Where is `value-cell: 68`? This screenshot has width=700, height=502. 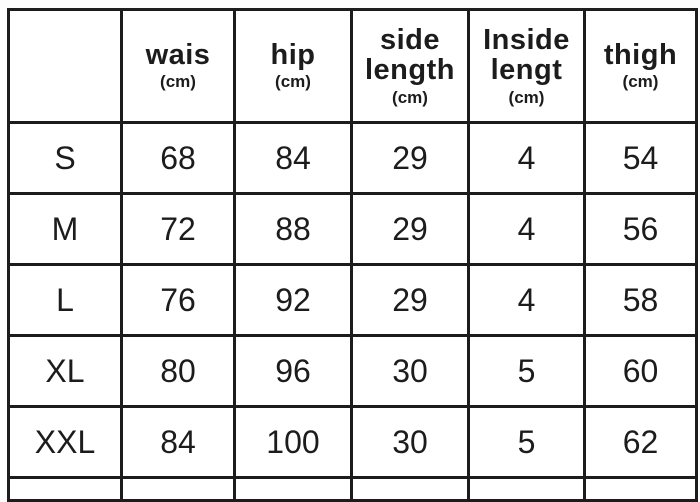 value-cell: 68 is located at coordinates (178, 158).